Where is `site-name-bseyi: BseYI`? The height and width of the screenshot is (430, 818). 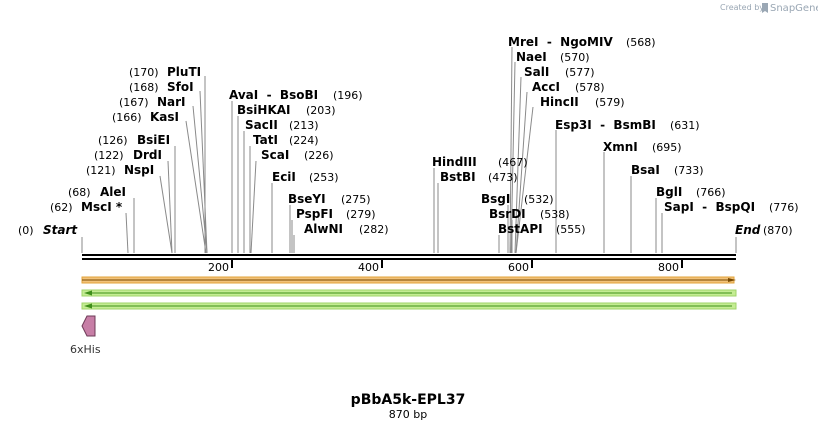
site-name-bseyi: BseYI is located at coordinates (307, 199).